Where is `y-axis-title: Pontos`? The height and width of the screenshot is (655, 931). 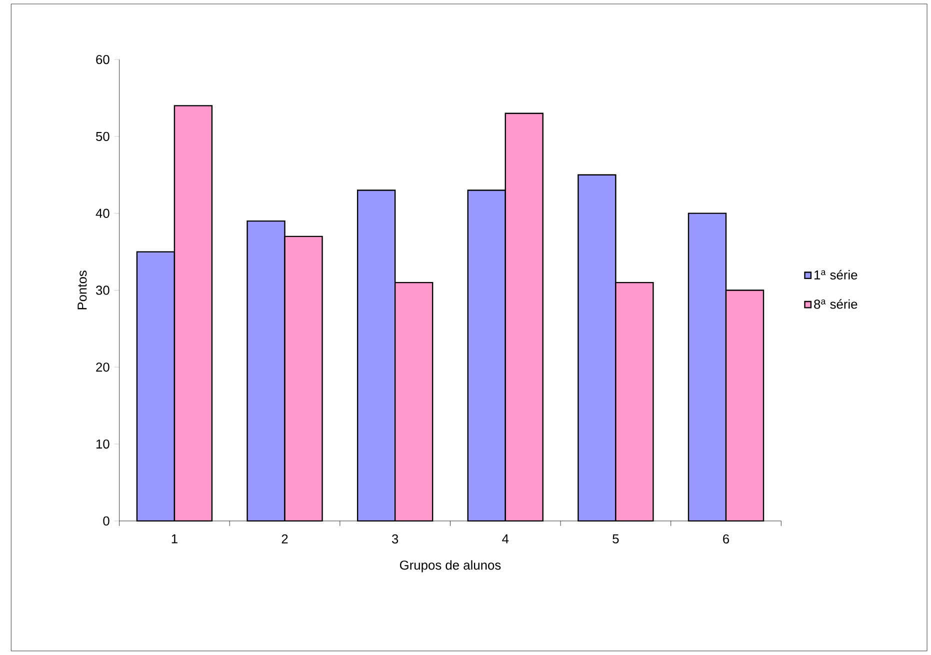 y-axis-title: Pontos is located at coordinates (82, 290).